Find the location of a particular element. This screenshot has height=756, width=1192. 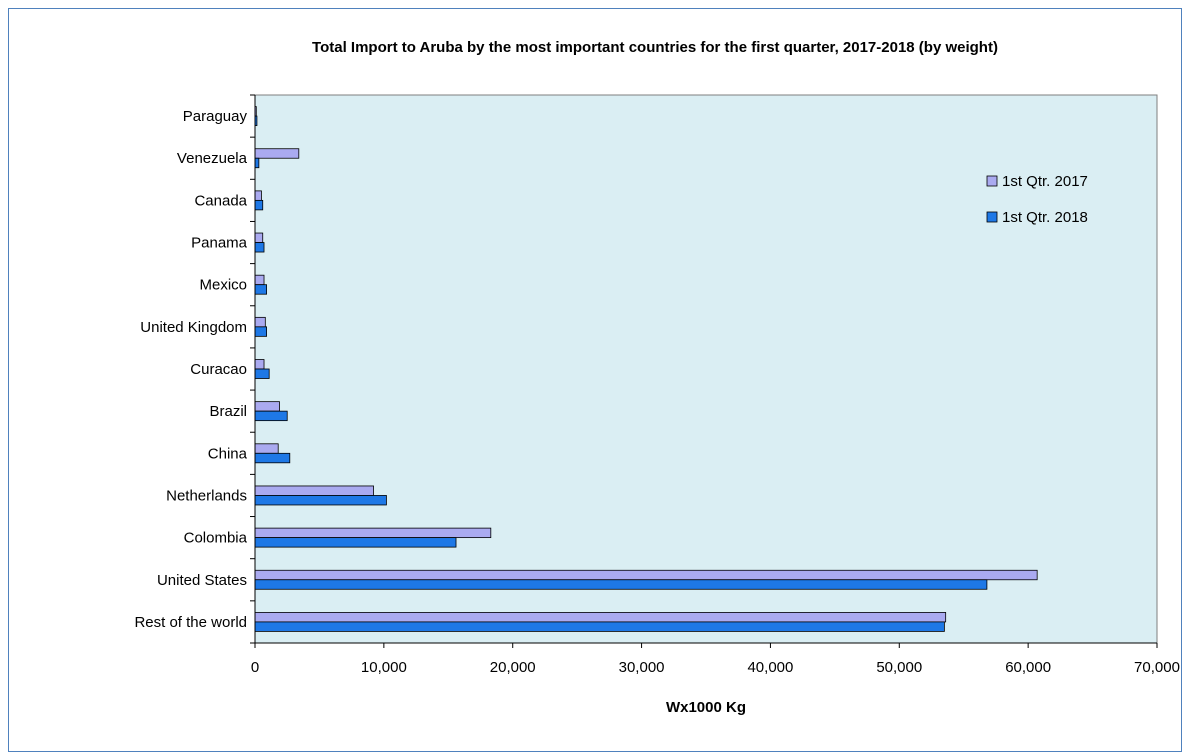

bar-netherlands-1st-qtr-2017 is located at coordinates (314, 490).